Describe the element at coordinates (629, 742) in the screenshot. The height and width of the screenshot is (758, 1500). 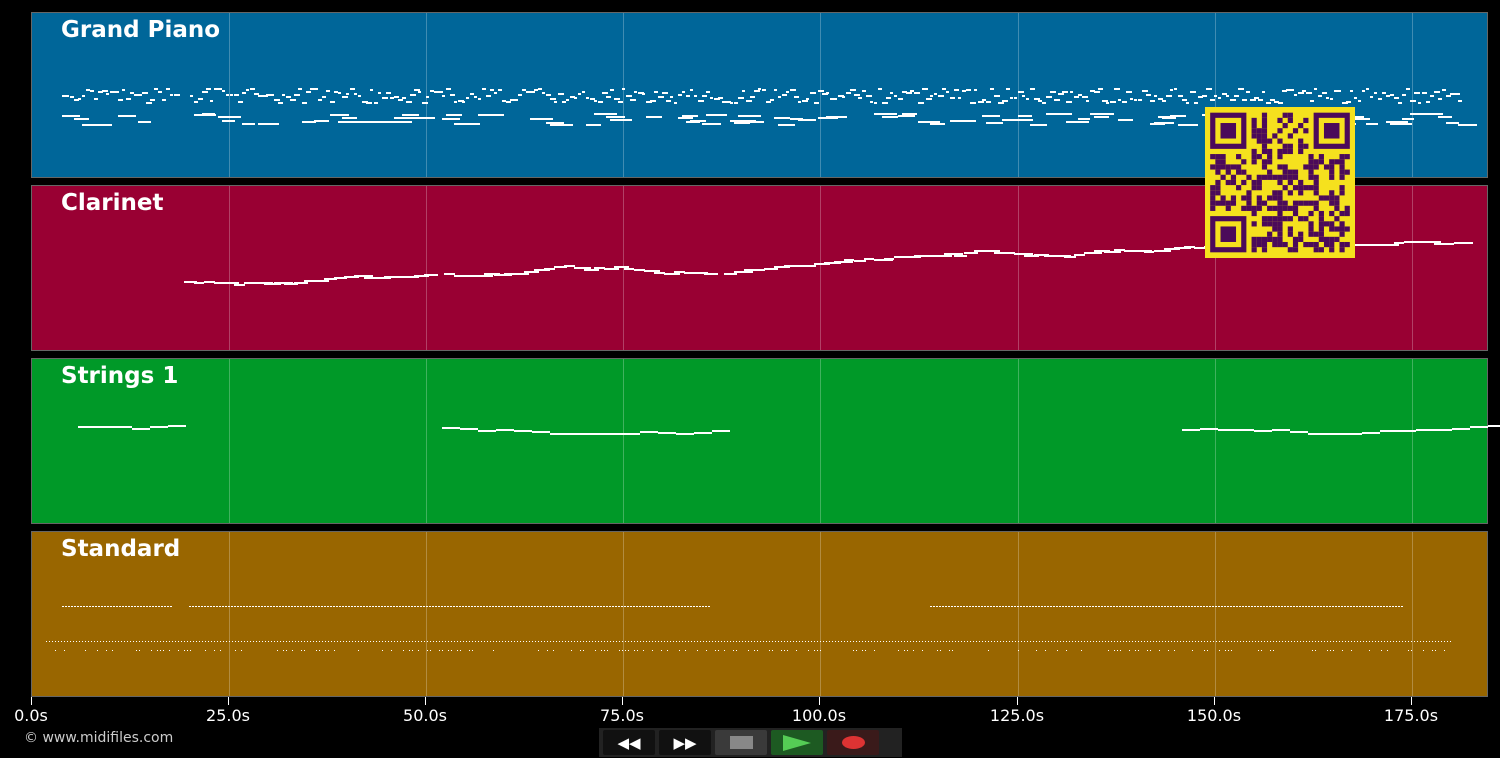
I see `rewind-button: ◀◀` at that location.